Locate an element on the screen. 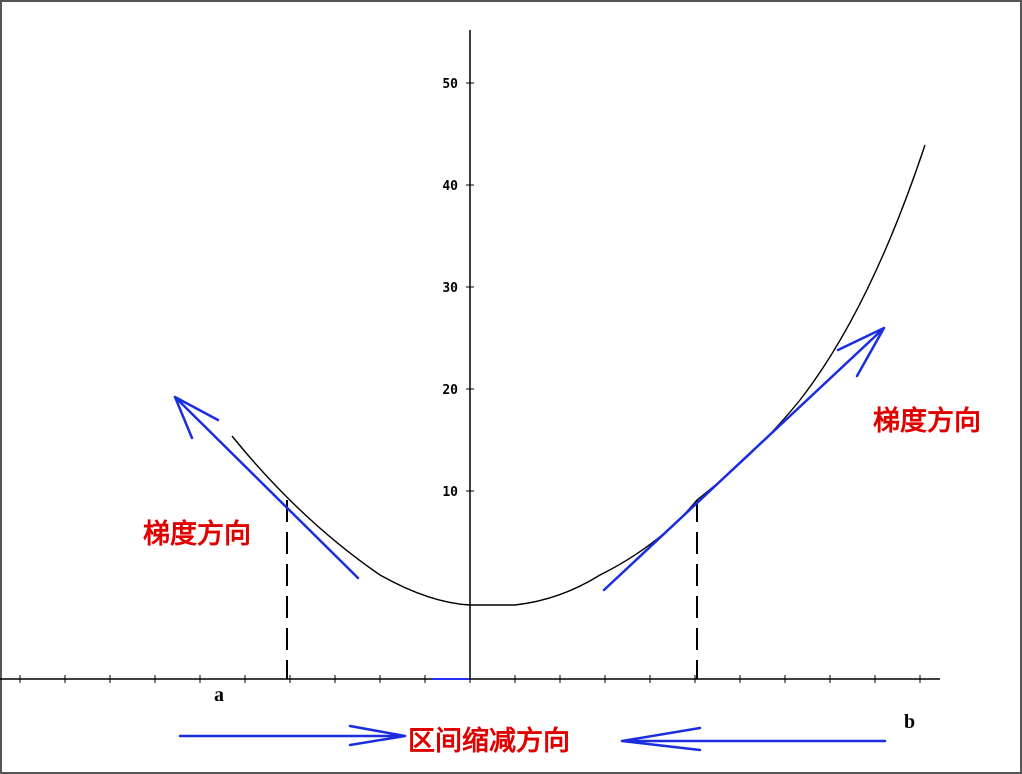 This screenshot has width=1022, height=774. y-tick-label: 50 is located at coordinates (450, 84).